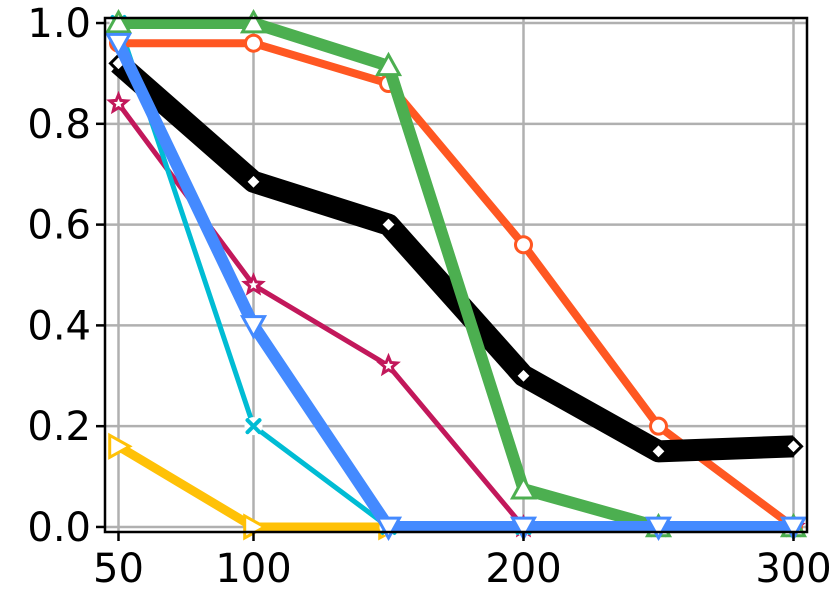 The height and width of the screenshot is (610, 830). Describe the element at coordinates (59, 125) in the screenshot. I see `y-tick-label: 0.8` at that location.